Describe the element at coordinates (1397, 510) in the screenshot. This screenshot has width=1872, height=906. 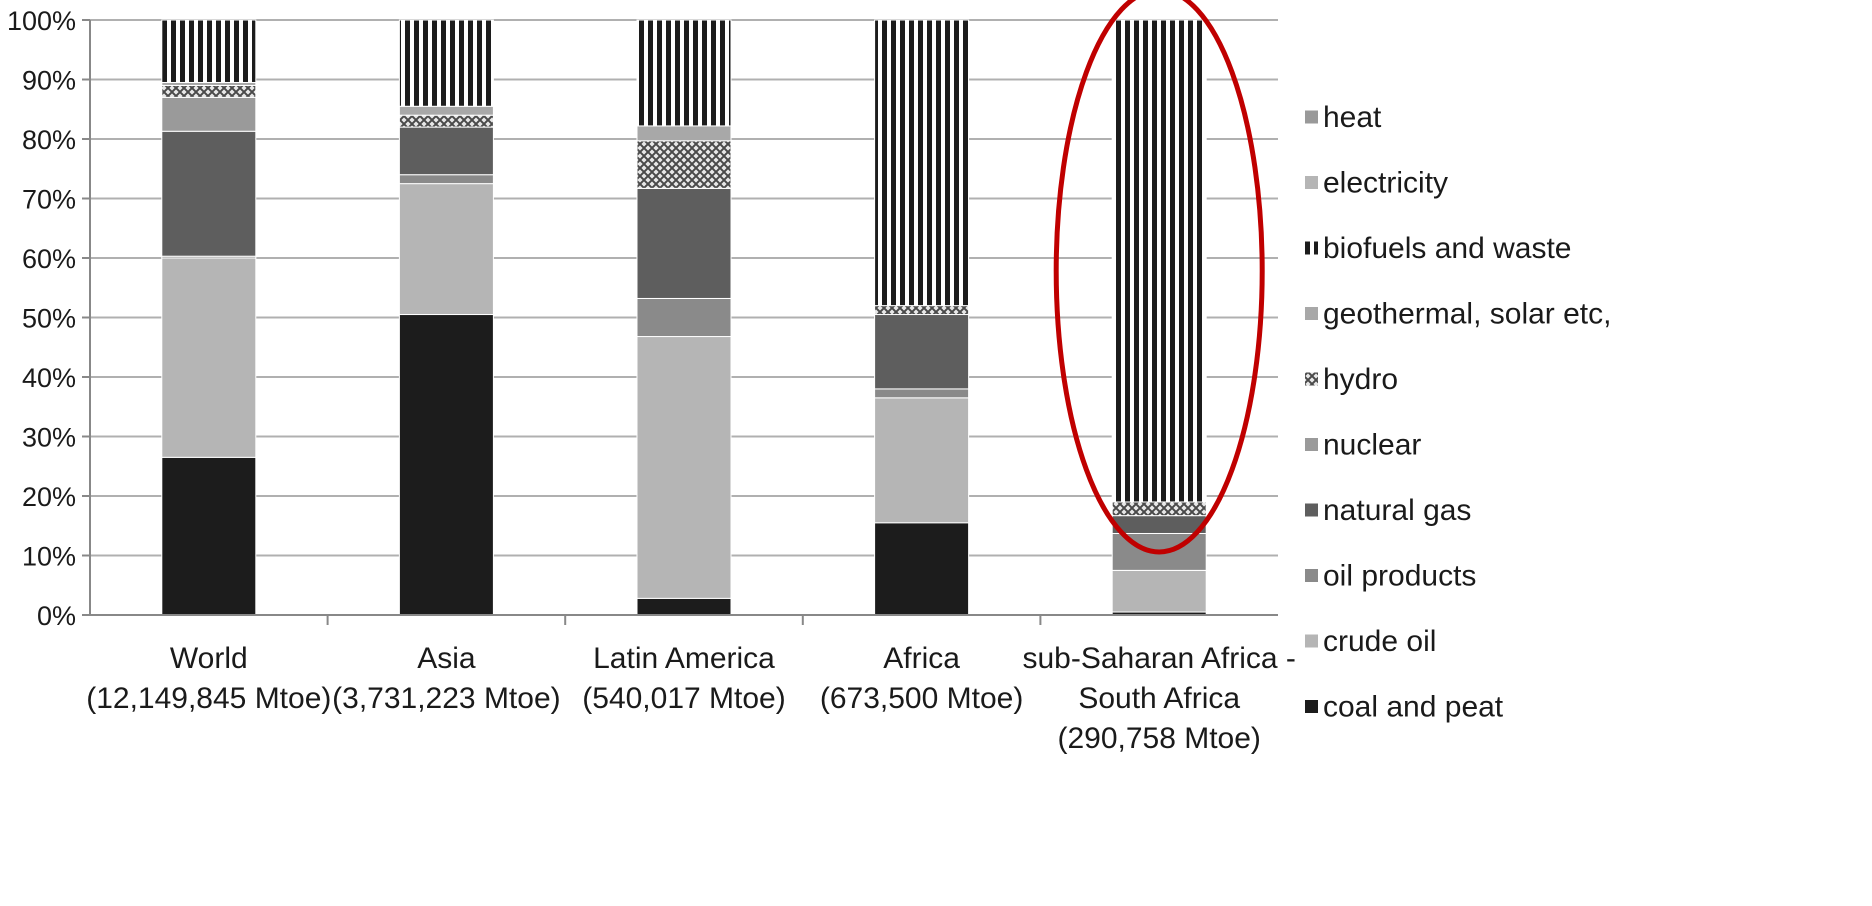
I see `legend-label: natural gas` at that location.